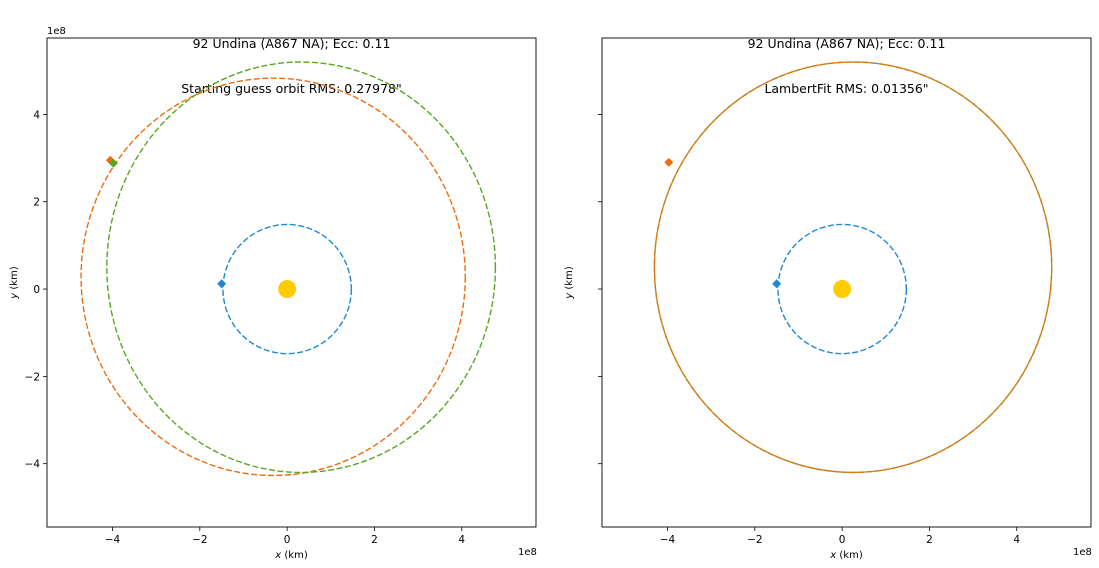  What do you see at coordinates (36, 115) in the screenshot?
I see `y-tick-label: 4` at bounding box center [36, 115].